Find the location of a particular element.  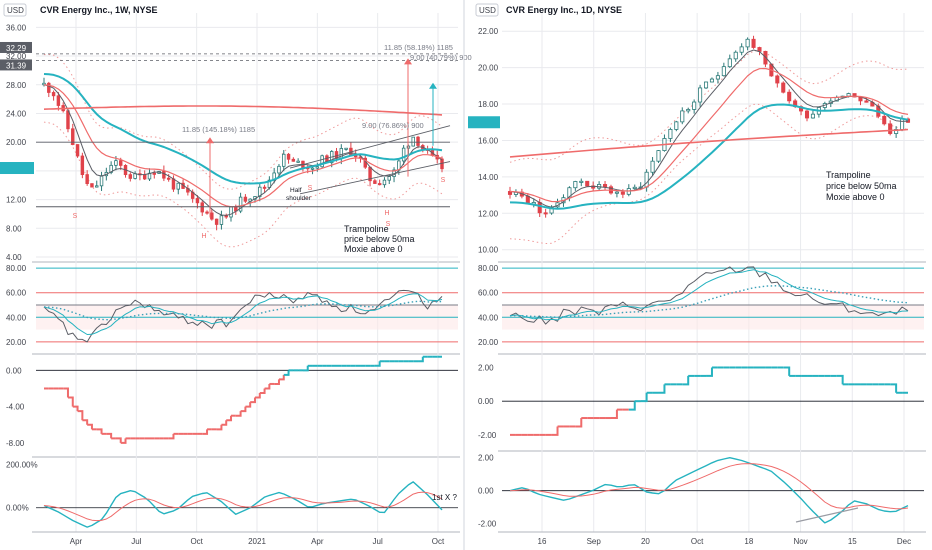

right-currency-box is located at coordinates (487, 10).